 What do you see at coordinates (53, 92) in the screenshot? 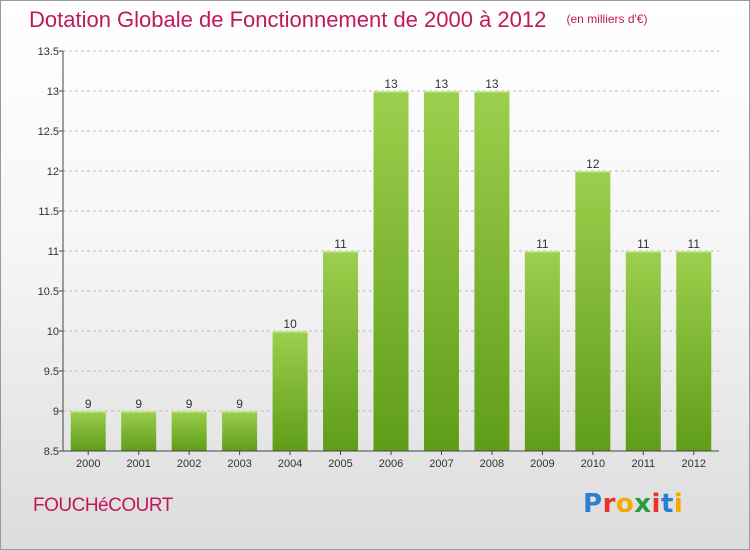
I see `y-tick-label: 13` at bounding box center [53, 92].